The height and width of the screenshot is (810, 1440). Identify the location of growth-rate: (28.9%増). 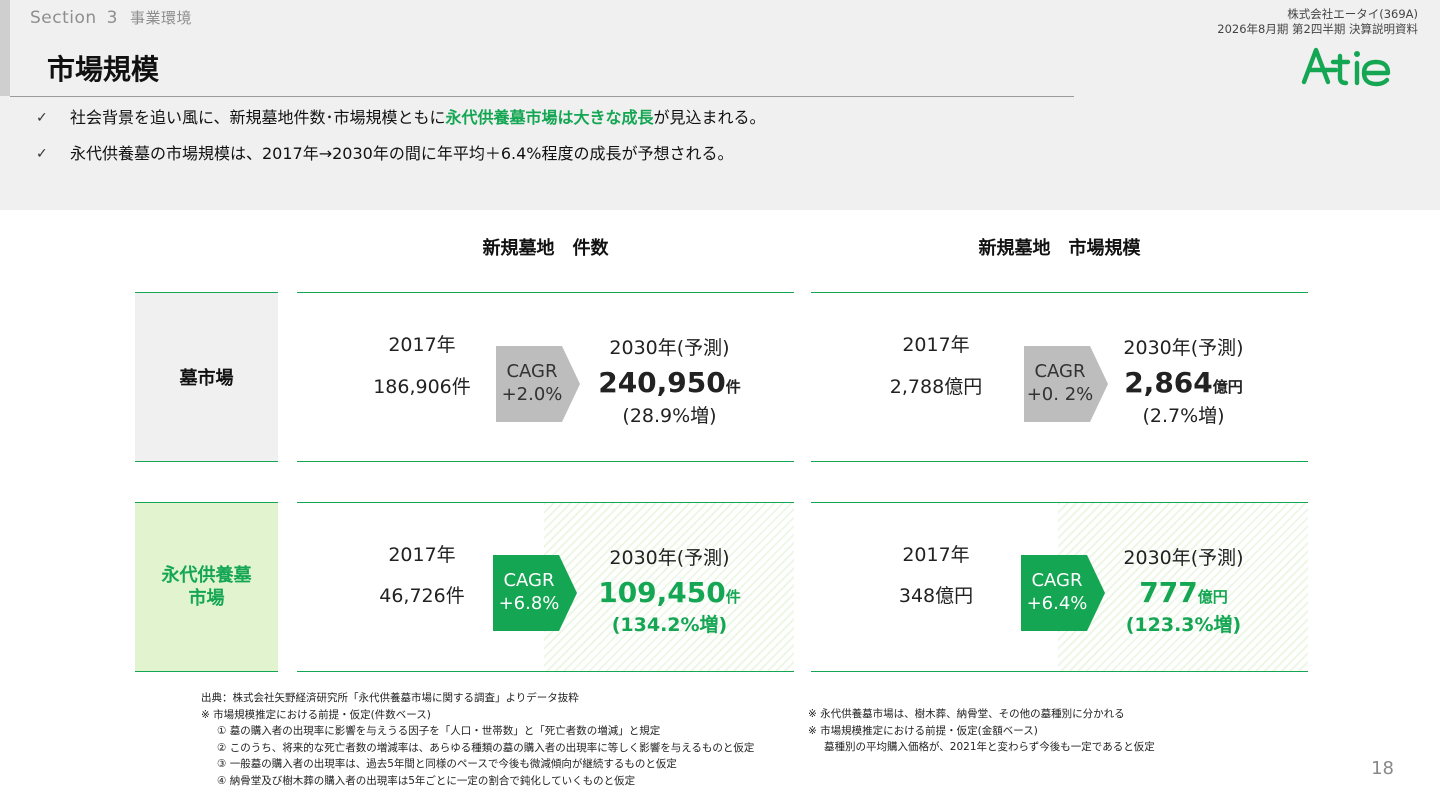
(669, 416).